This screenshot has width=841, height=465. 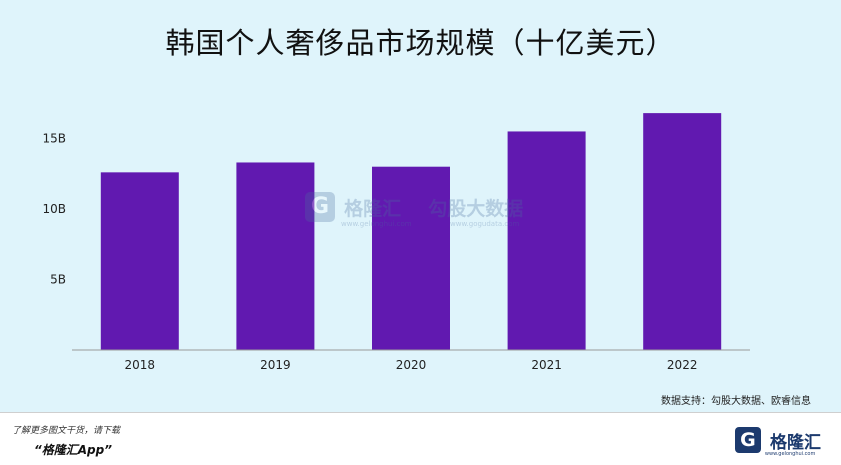 I want to click on bar-2022, so click(x=682, y=232).